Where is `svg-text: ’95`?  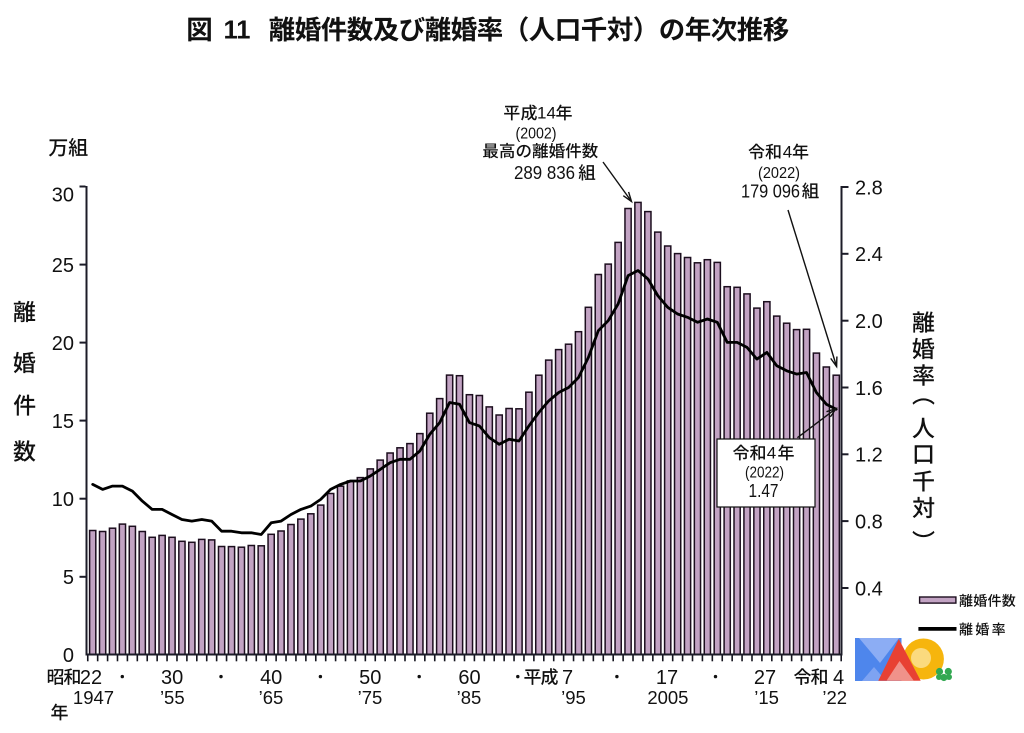
svg-text: ’95 is located at coordinates (573, 697).